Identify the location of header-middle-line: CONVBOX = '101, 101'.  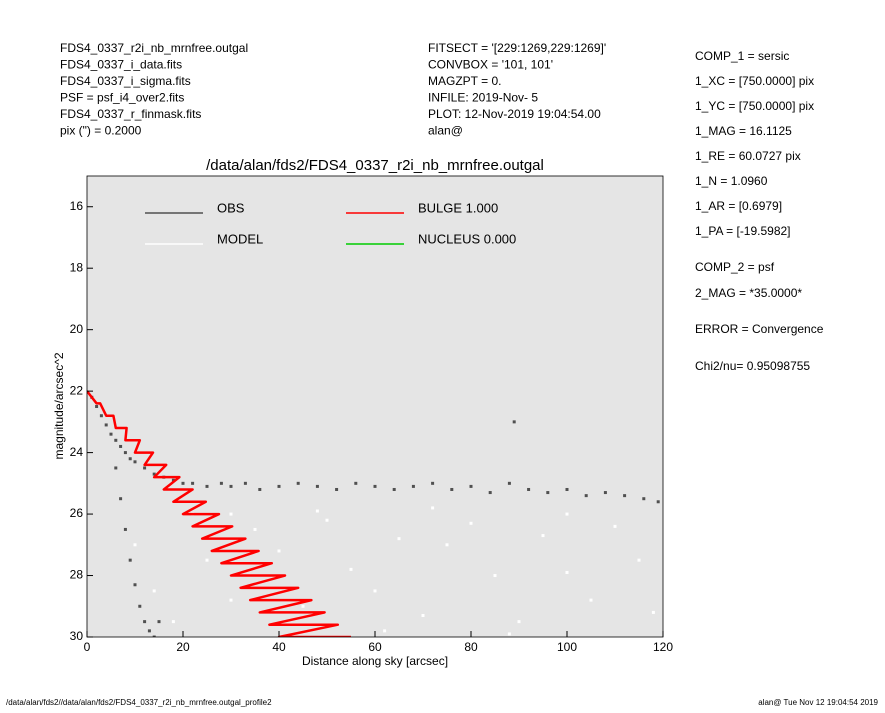
(490, 65).